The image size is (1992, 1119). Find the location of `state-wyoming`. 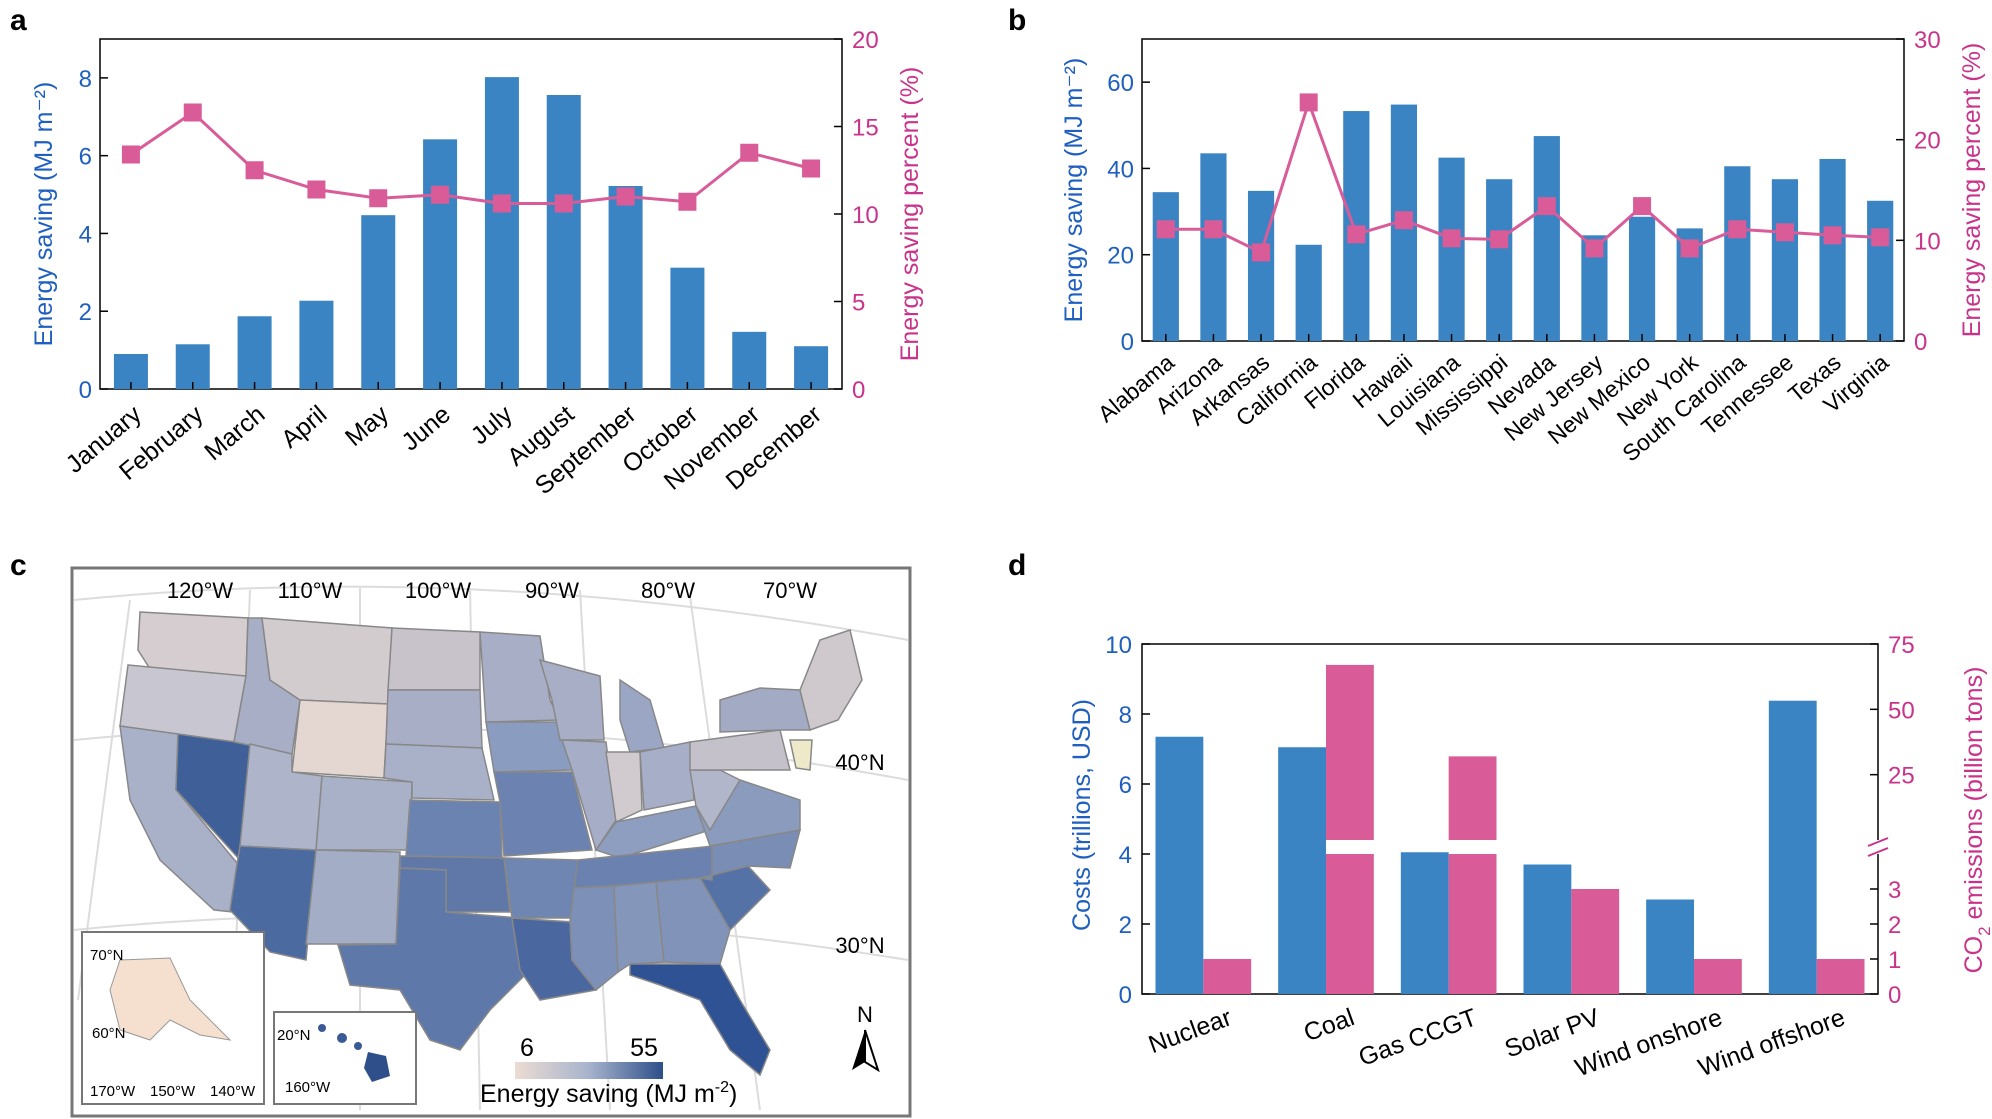

state-wyoming is located at coordinates (340, 739).